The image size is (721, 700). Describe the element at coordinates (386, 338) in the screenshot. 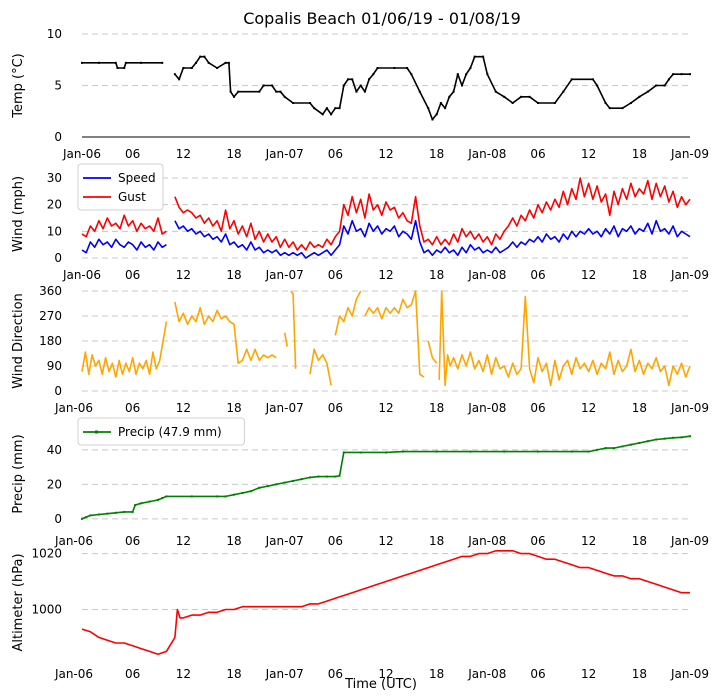

I see `series-line-wind-direction` at that location.